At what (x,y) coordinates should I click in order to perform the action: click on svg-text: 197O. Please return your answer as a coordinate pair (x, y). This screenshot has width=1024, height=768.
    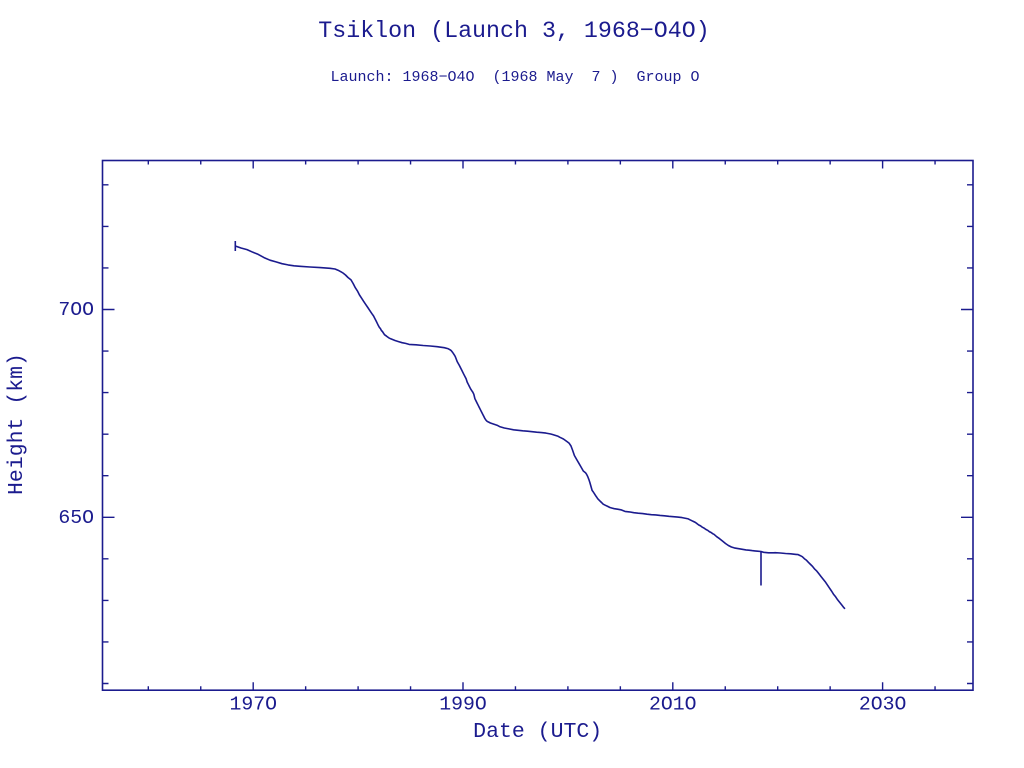
    Looking at the image, I should click on (252, 705).